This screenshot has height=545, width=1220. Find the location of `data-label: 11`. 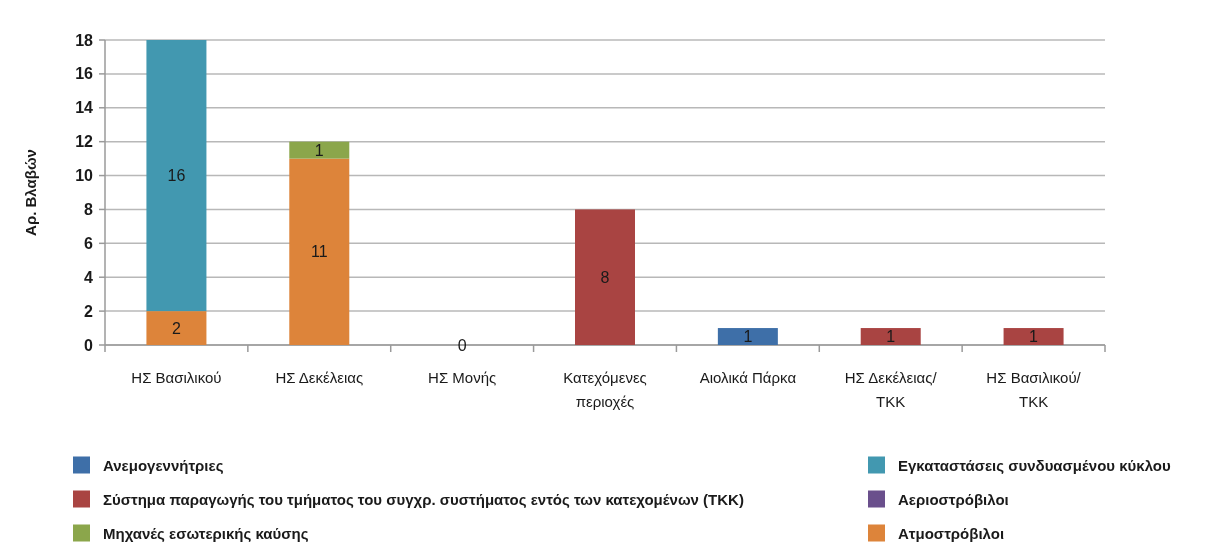

data-label: 11 is located at coordinates (319, 252).